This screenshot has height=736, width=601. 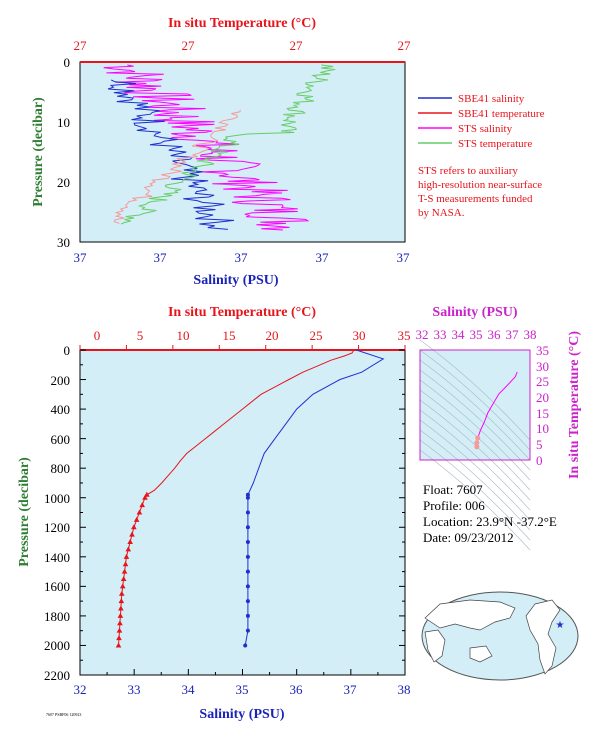 I want to click on sts-salinity-trace, so click(x=206, y=147).